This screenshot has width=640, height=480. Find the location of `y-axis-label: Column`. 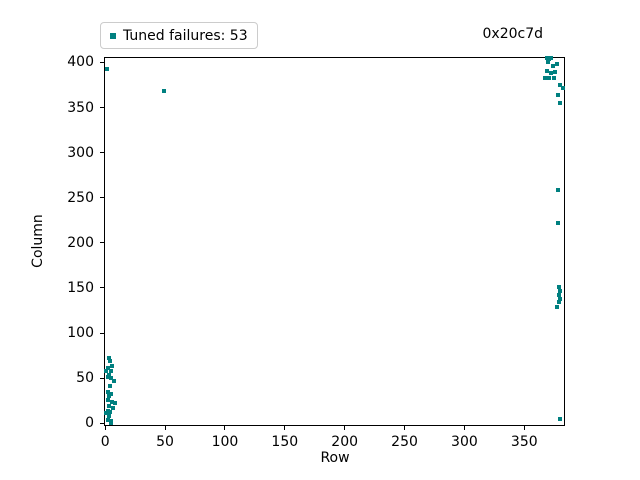

y-axis-label: Column is located at coordinates (38, 241).